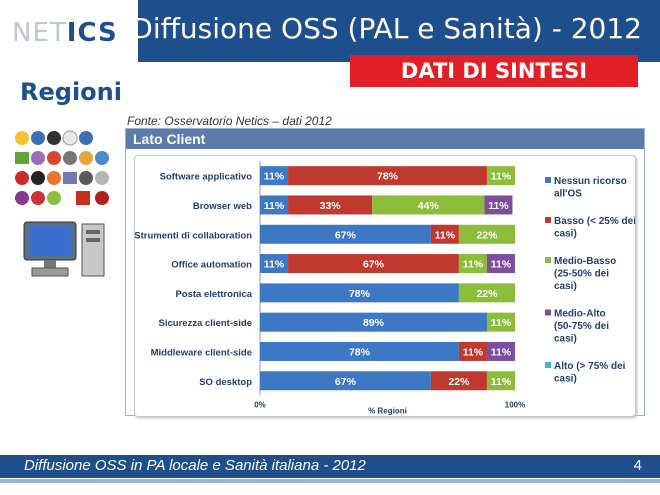 The image size is (660, 495). I want to click on data-label-software-applicativo-series-2: 11%, so click(501, 177).